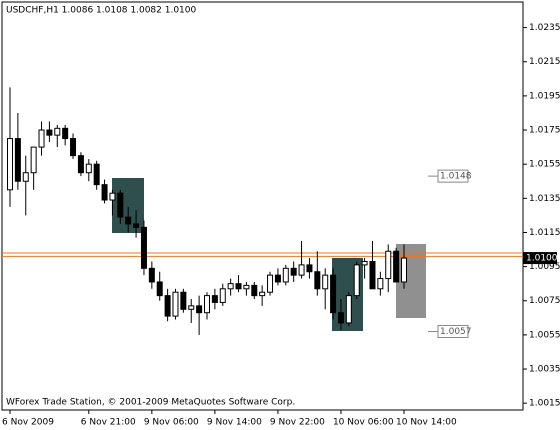 The width and height of the screenshot is (560, 430). What do you see at coordinates (101, 11) in the screenshot?
I see `chart-title: USDCHF,H1 1.0086 1.0108 1.0082 1.0100` at bounding box center [101, 11].